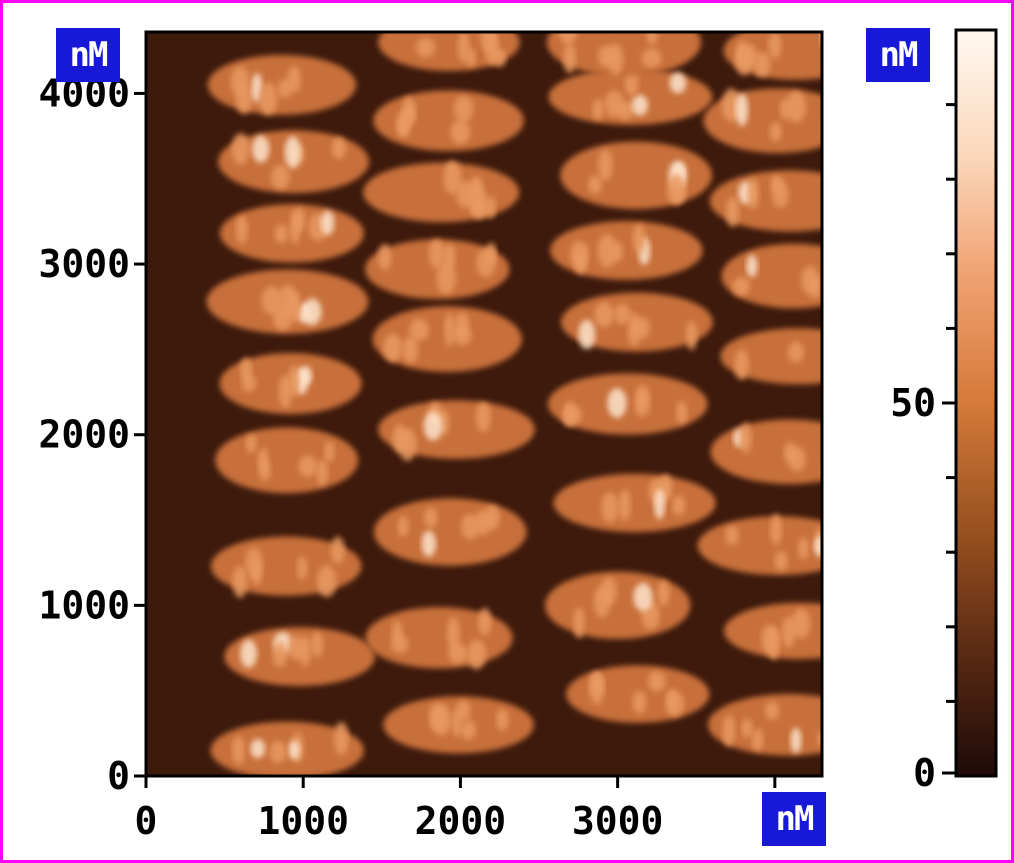 The width and height of the screenshot is (1014, 863). What do you see at coordinates (461, 821) in the screenshot?
I see `x-tick-label: 2000` at bounding box center [461, 821].